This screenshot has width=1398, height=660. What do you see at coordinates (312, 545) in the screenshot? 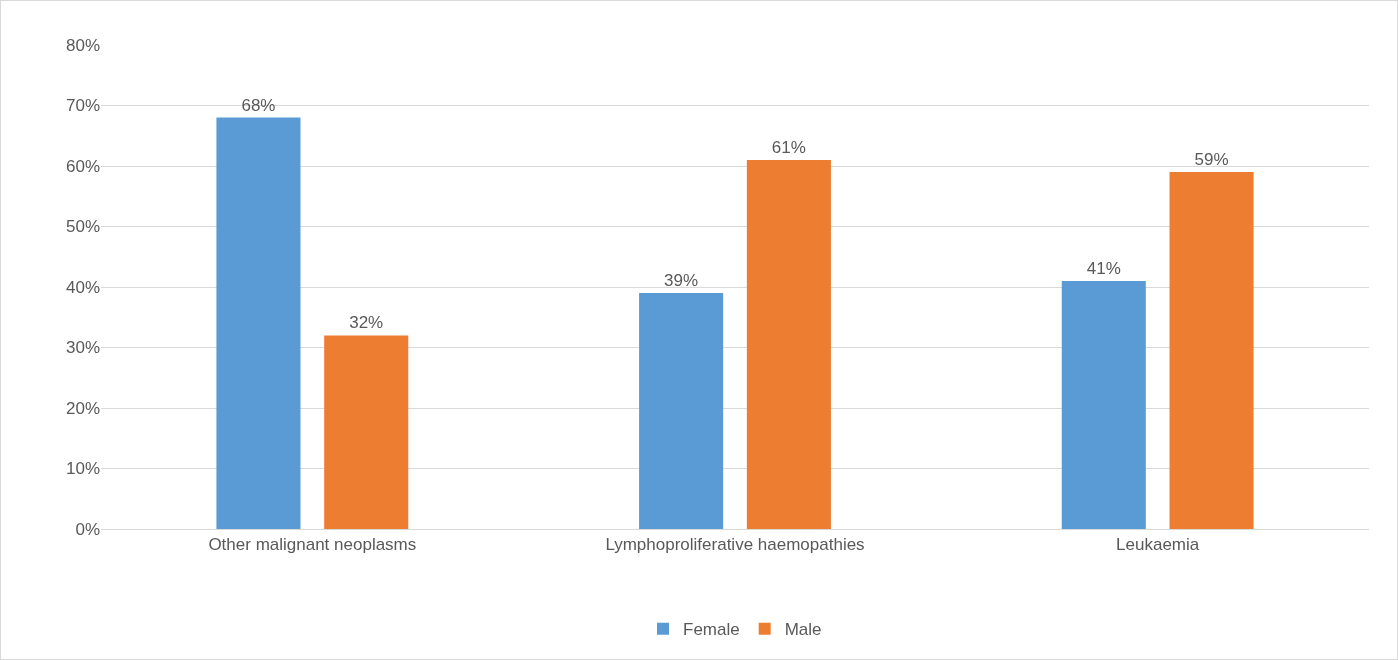
I see `x-tick-label: Other malignant neoplasms` at bounding box center [312, 545].